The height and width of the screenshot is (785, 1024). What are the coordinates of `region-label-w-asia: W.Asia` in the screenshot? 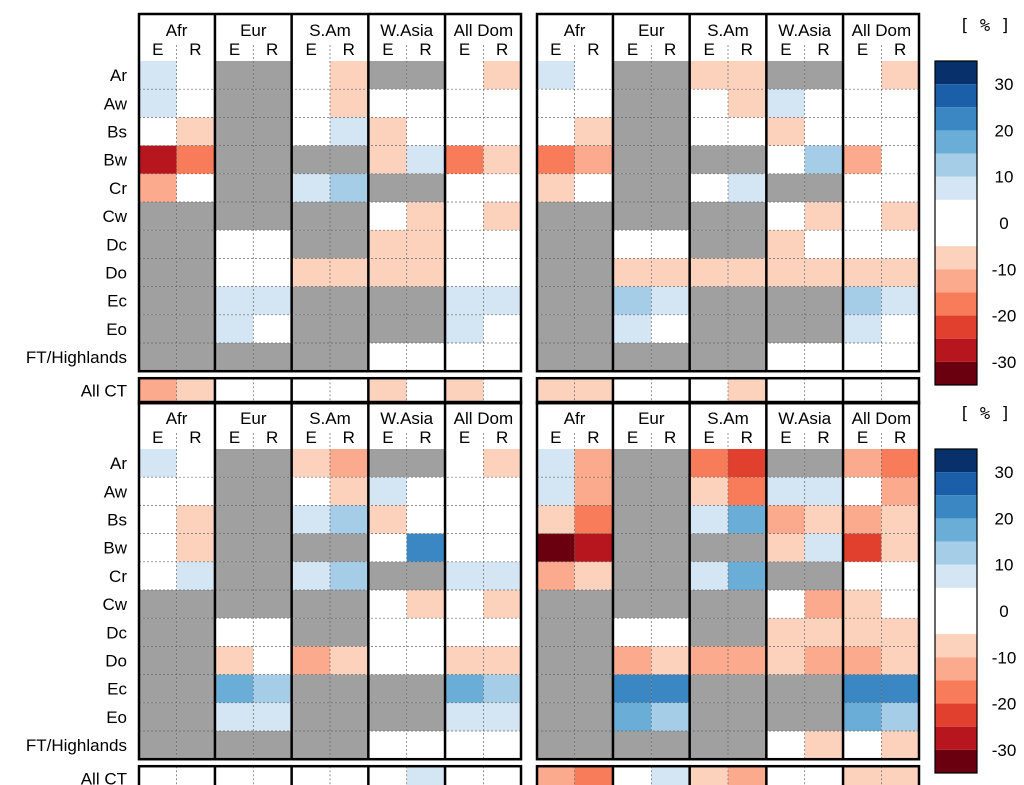 It's located at (406, 30).